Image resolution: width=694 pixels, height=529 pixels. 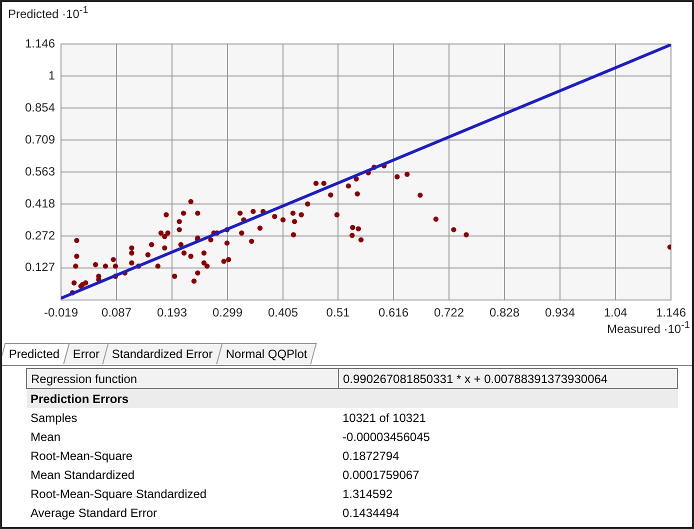 What do you see at coordinates (40, 107) in the screenshot?
I see `y-tick-label: 0.854` at bounding box center [40, 107].